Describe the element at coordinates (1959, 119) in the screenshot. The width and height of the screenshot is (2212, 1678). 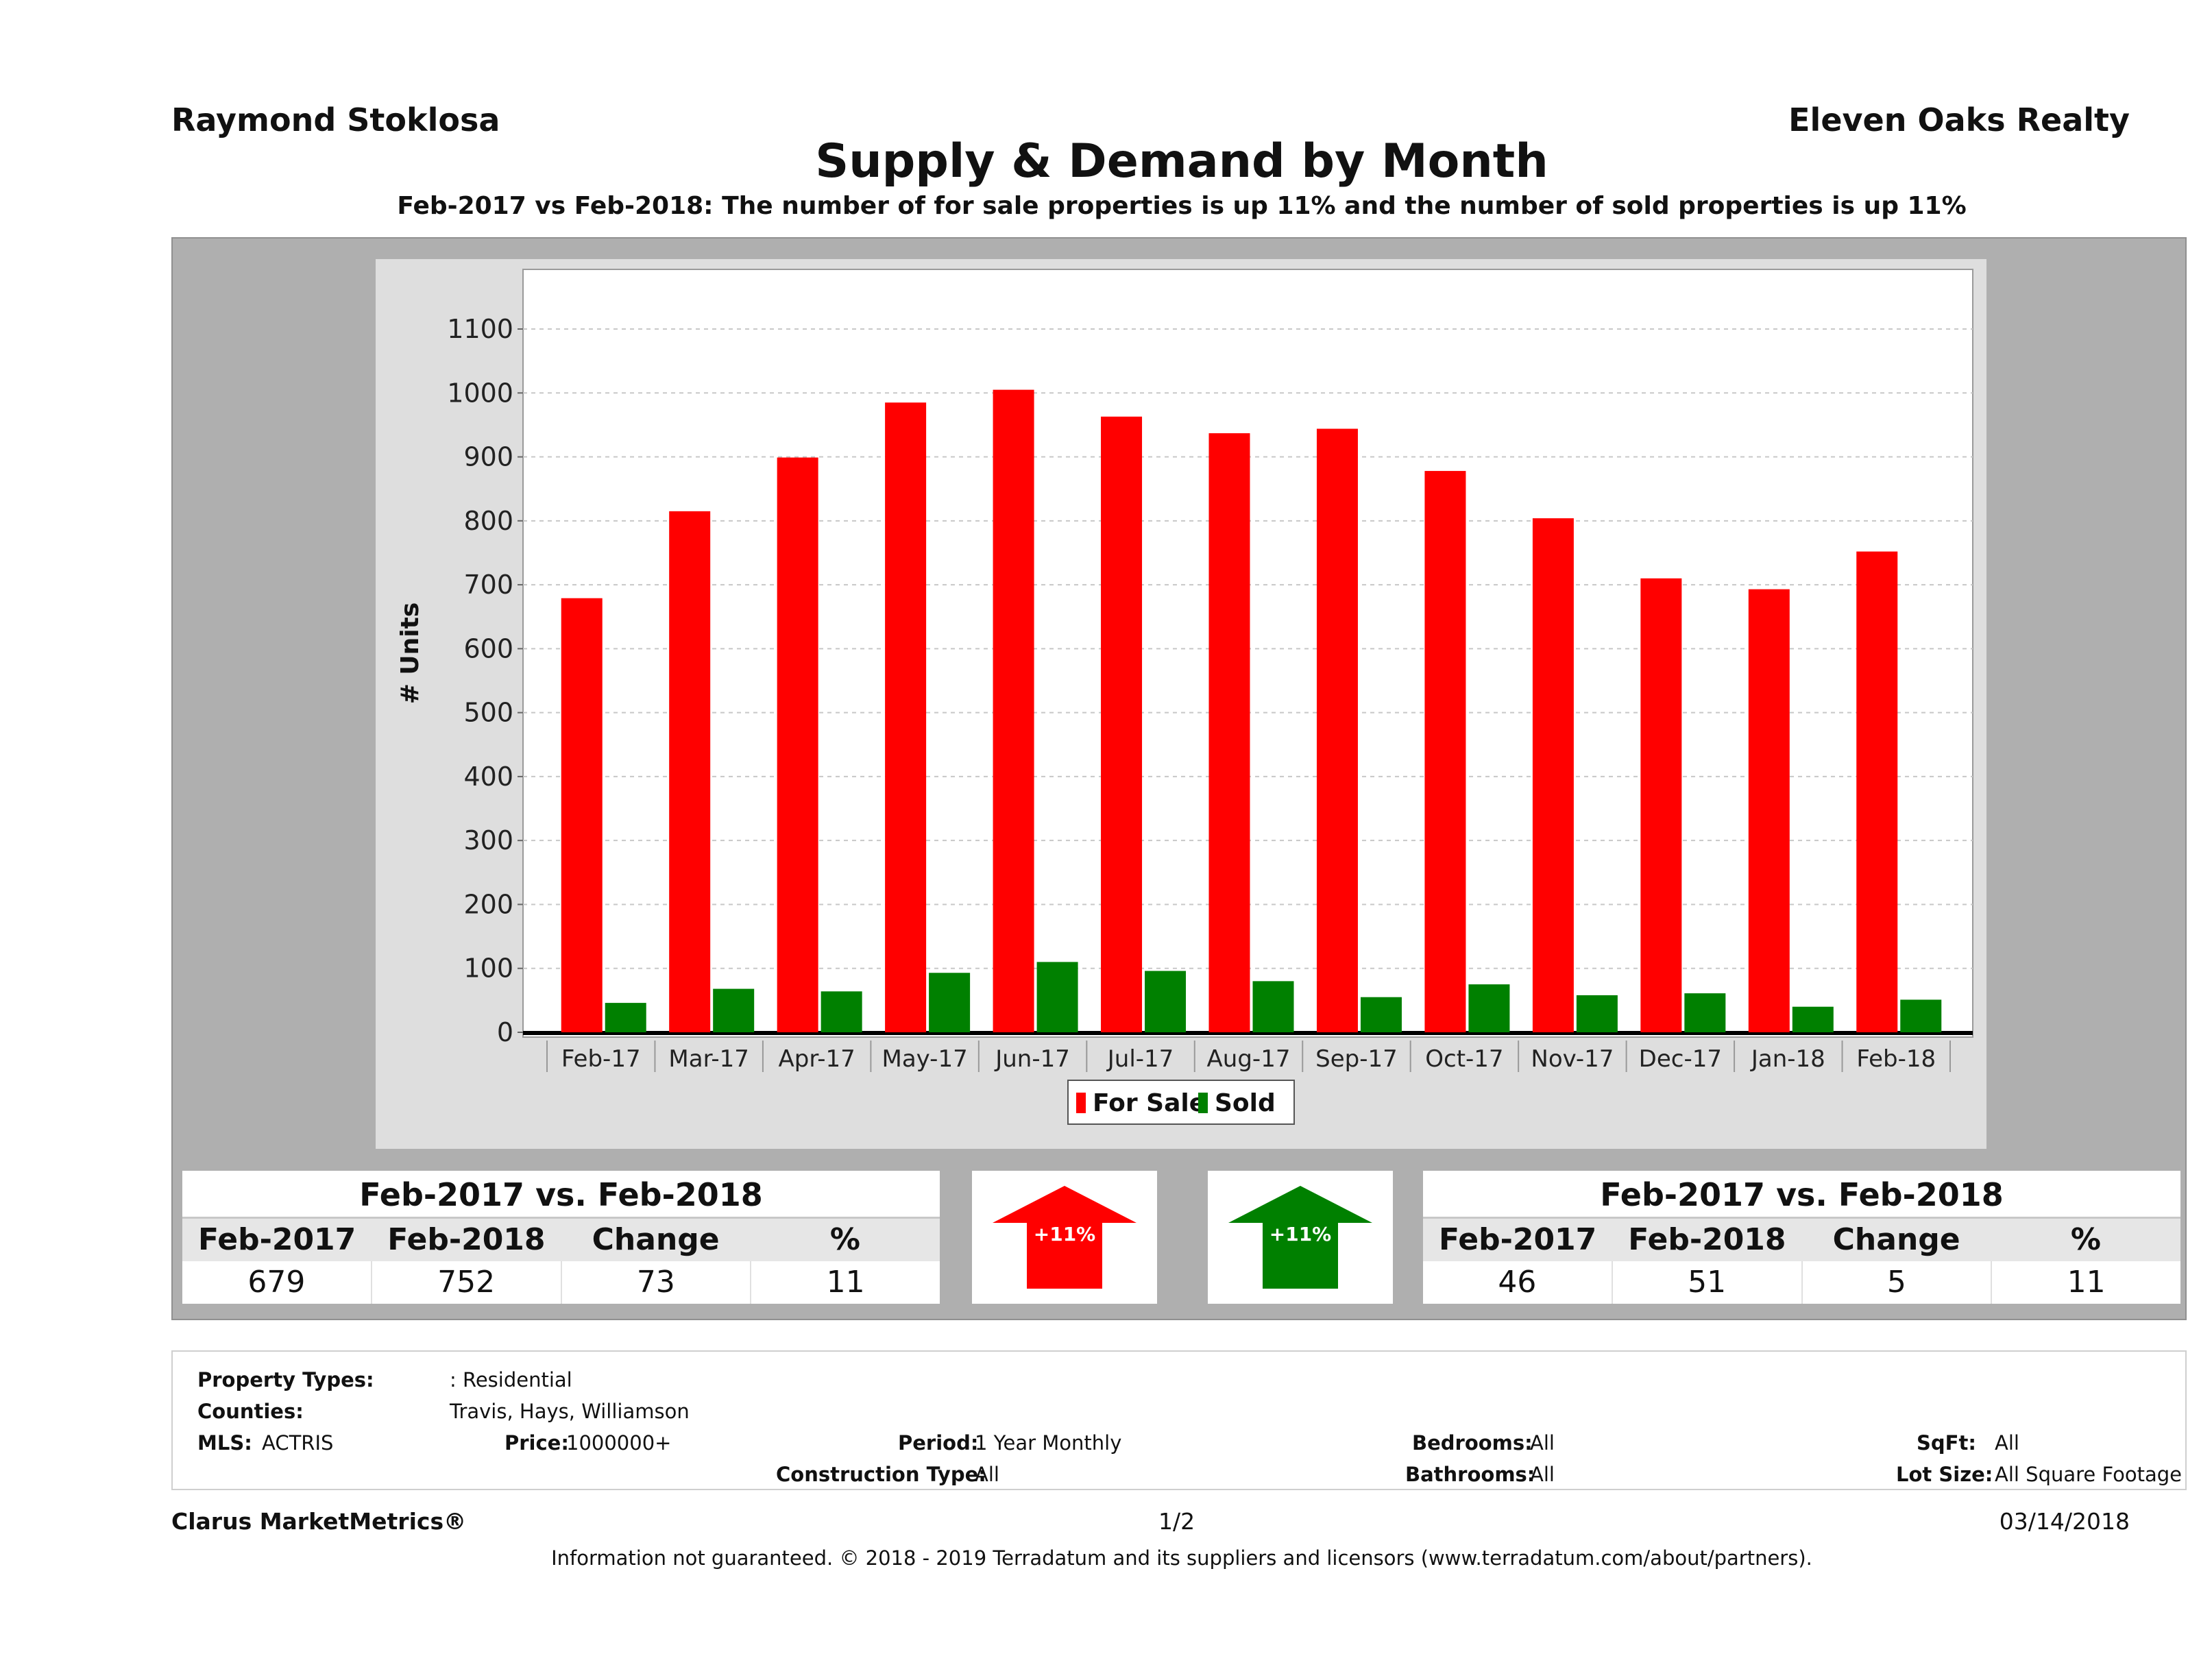
I see `broker-name: Eleven Oaks Realty` at that location.